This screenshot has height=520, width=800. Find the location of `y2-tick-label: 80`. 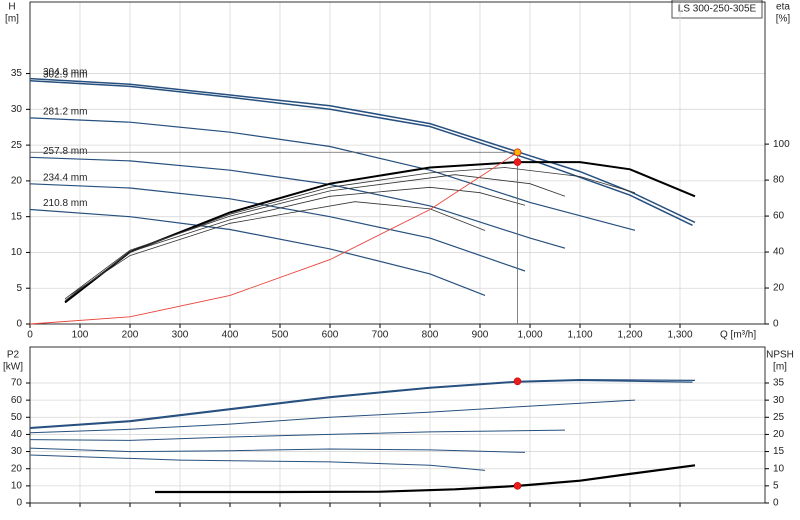

y2-tick-label: 80 is located at coordinates (779, 180).